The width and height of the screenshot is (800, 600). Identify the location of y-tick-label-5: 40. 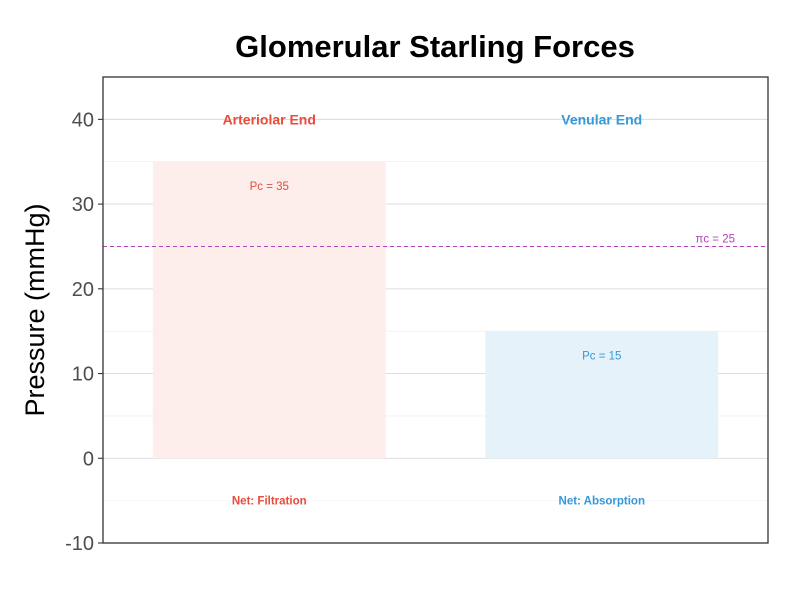
(83, 120).